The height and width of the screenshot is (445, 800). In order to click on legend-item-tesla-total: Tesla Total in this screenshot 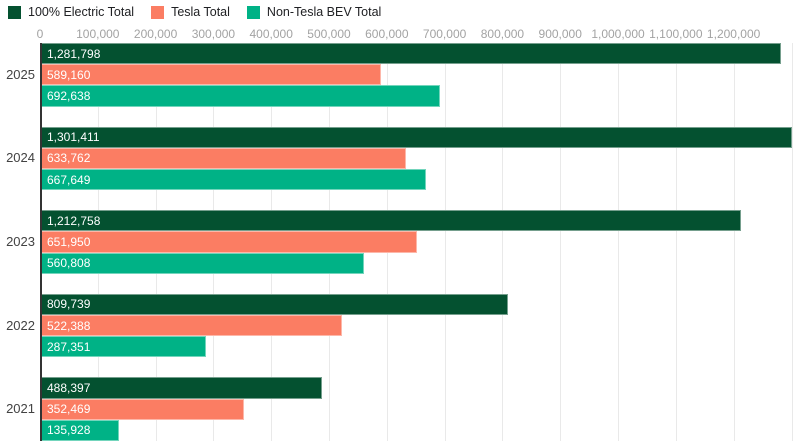, I will do `click(190, 12)`.